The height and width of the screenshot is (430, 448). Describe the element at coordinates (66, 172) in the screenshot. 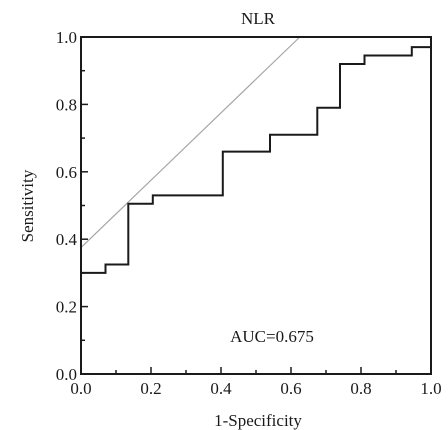

I see `y-tick-label: 0.6` at that location.